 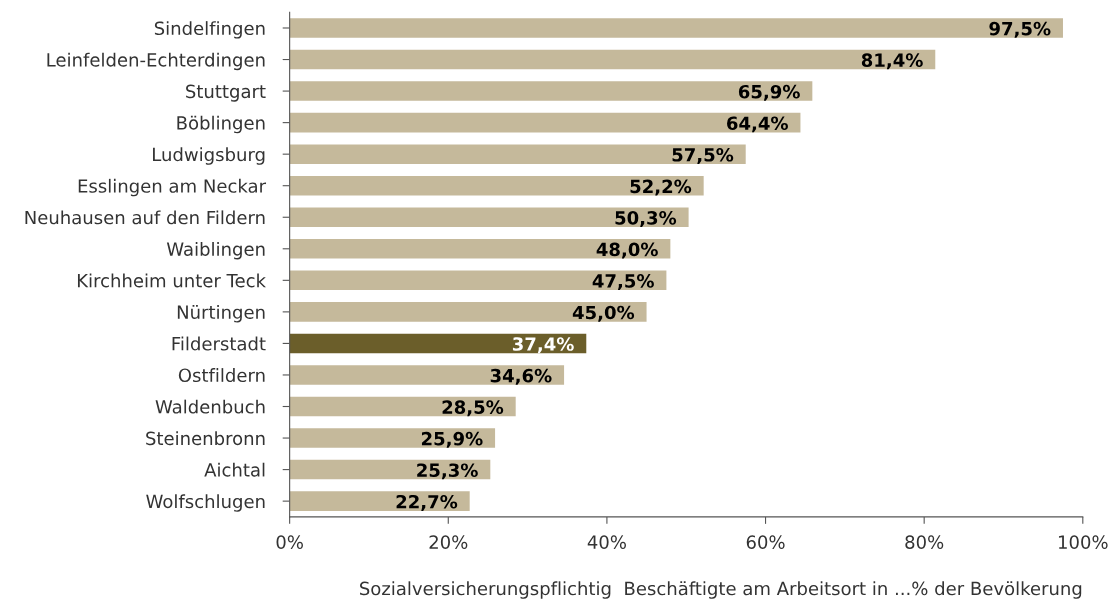 What do you see at coordinates (226, 93) in the screenshot?
I see `y-tick-label: Stuttgart` at bounding box center [226, 93].